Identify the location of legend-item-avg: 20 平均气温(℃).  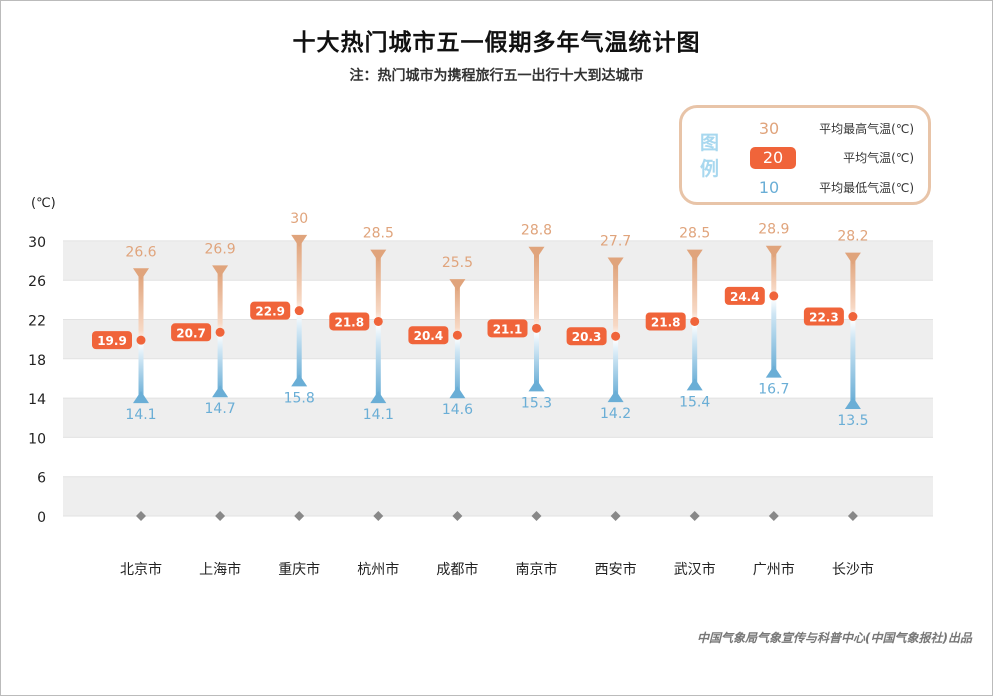
(828, 158).